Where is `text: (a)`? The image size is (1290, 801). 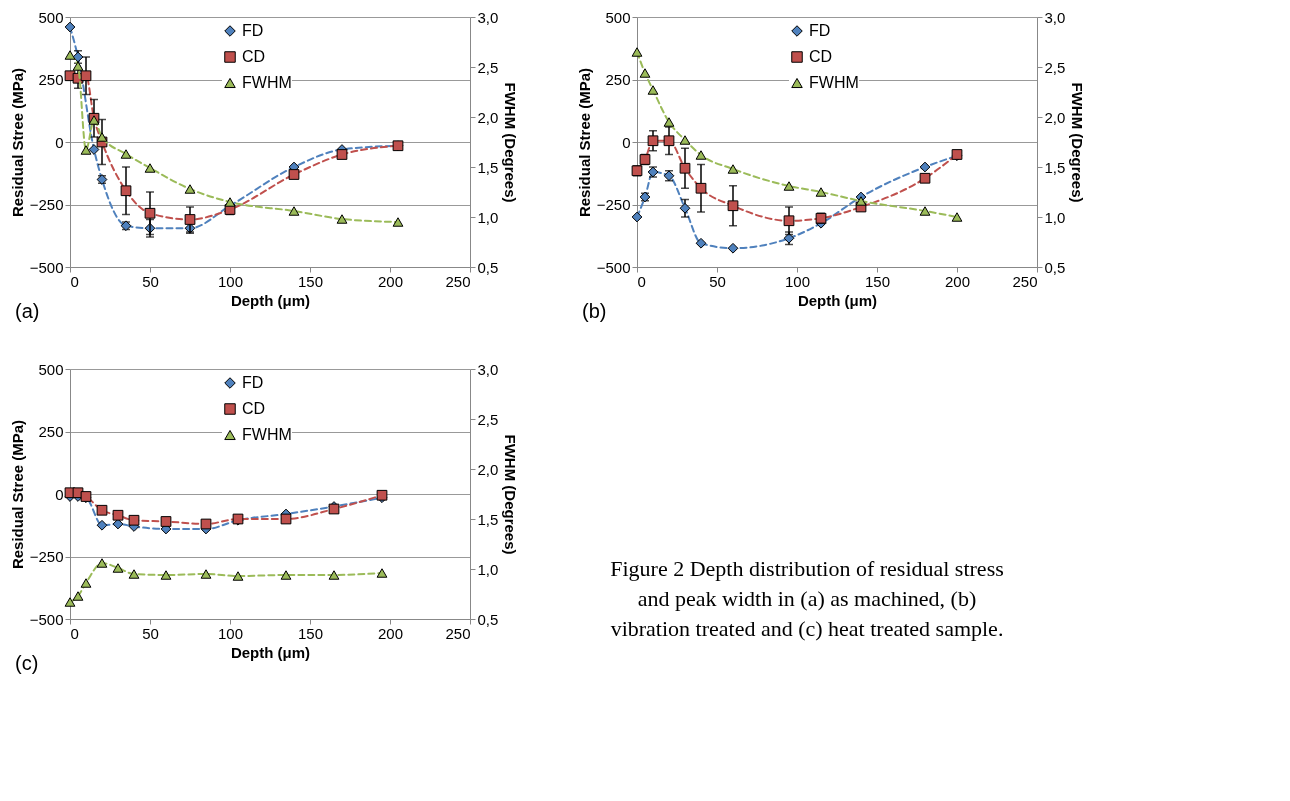 text: (a) is located at coordinates (27, 311).